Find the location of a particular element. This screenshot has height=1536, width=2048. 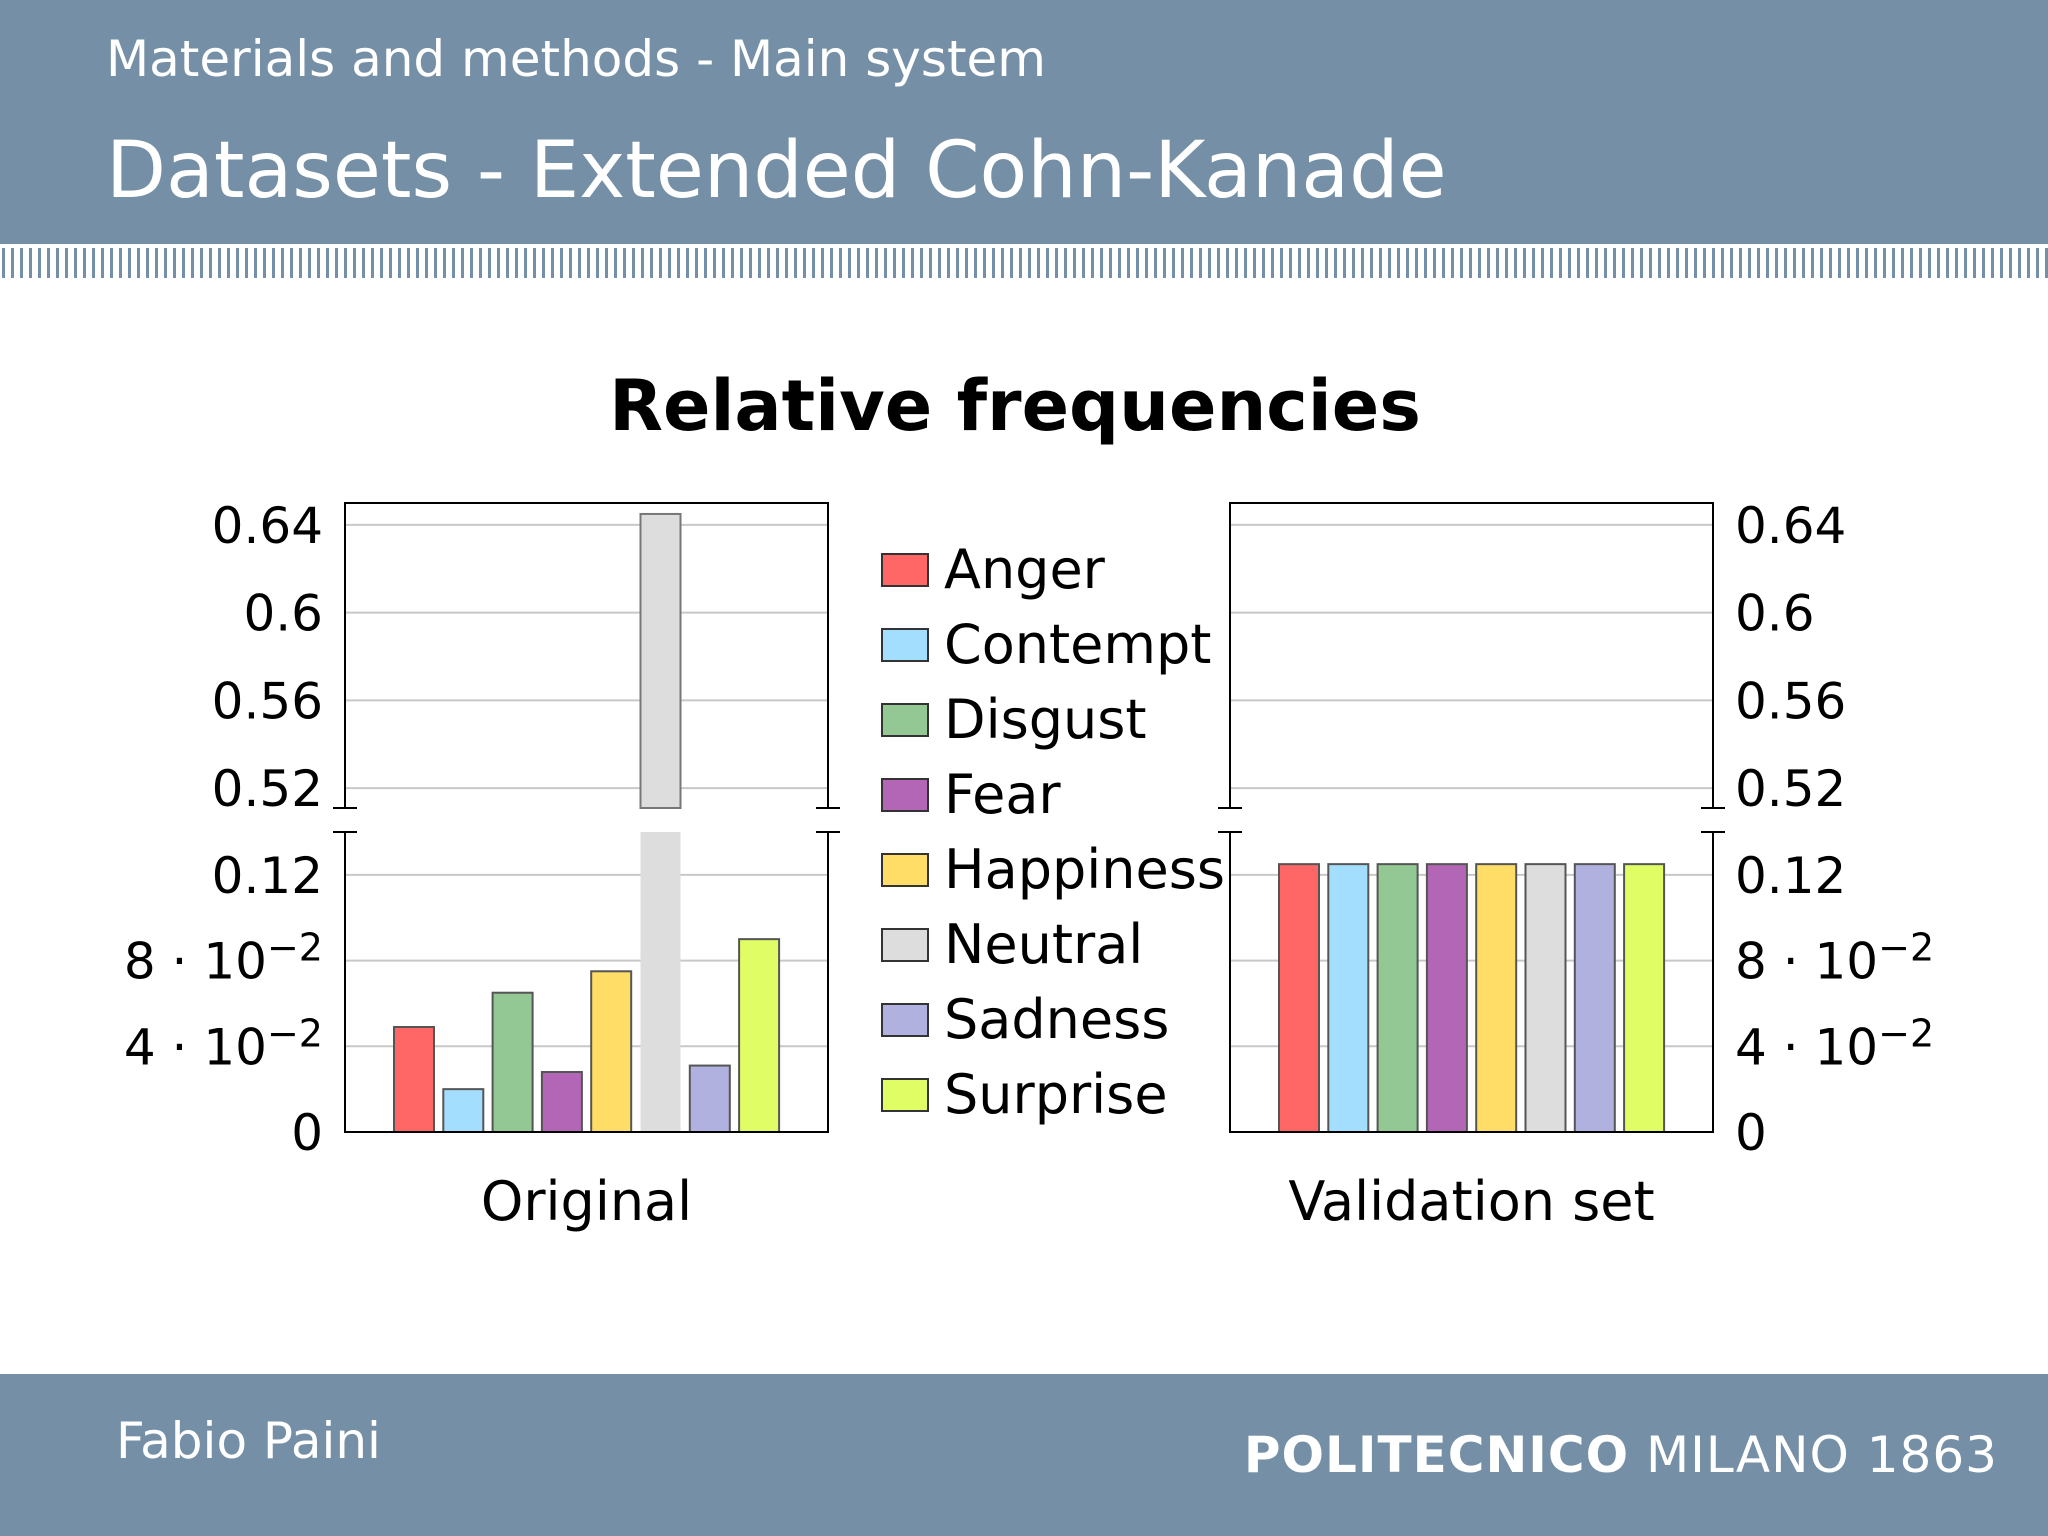

slide-title: Datasets - Extended Cohn-Kanade is located at coordinates (776, 171).